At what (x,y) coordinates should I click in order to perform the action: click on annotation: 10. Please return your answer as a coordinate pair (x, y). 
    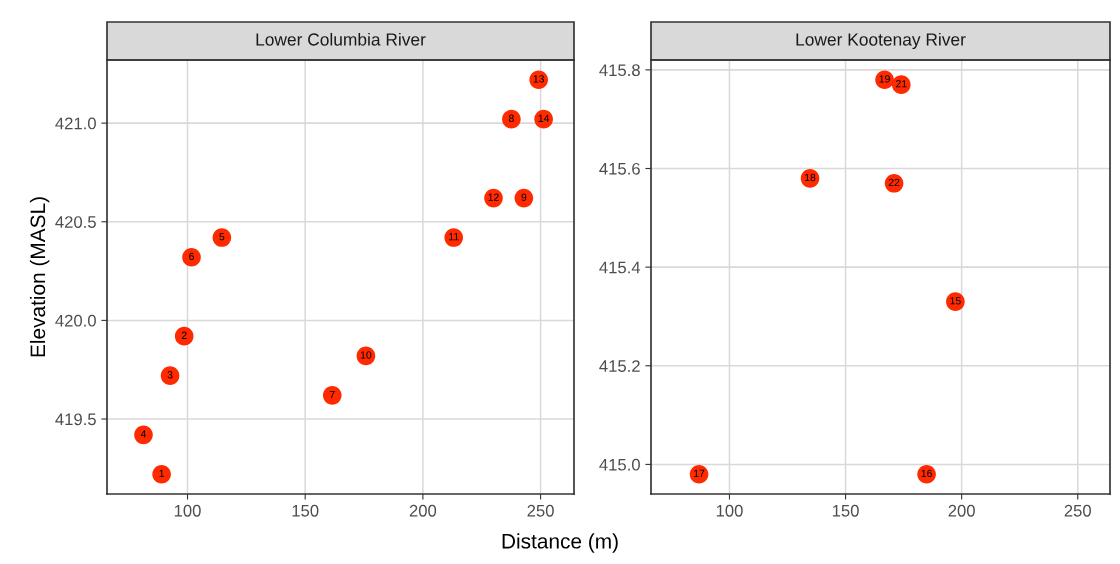
    Looking at the image, I should click on (366, 355).